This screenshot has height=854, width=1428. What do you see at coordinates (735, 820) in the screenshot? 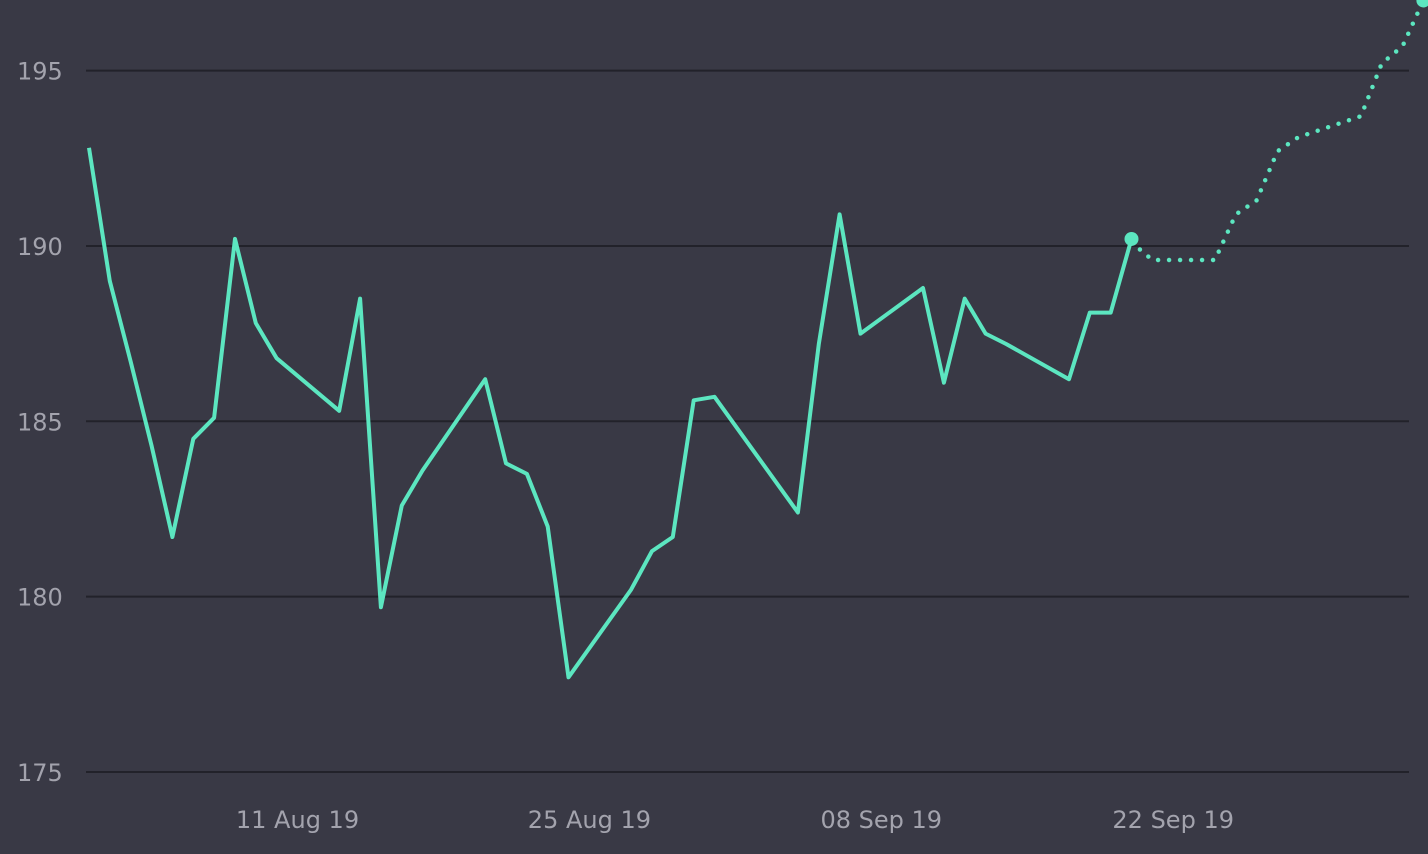
I see `x-axis-ticks: 11 Aug 19 25 Aug 19 08 Sep 19 22 Sep 19` at bounding box center [735, 820].